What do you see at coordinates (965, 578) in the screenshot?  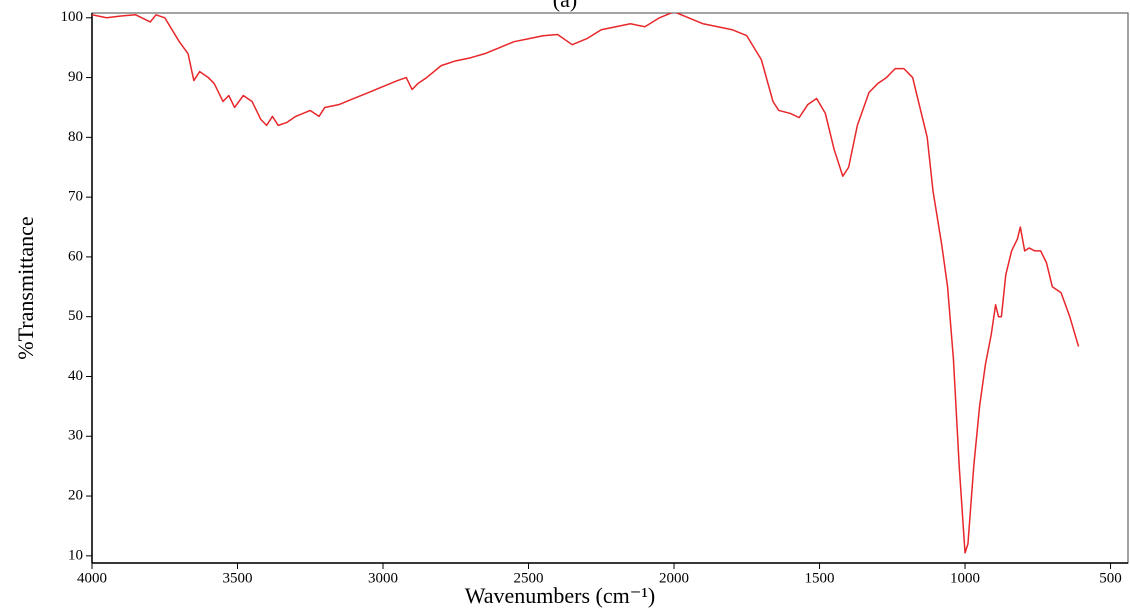 I see `x-tick-label: 1000` at bounding box center [965, 578].